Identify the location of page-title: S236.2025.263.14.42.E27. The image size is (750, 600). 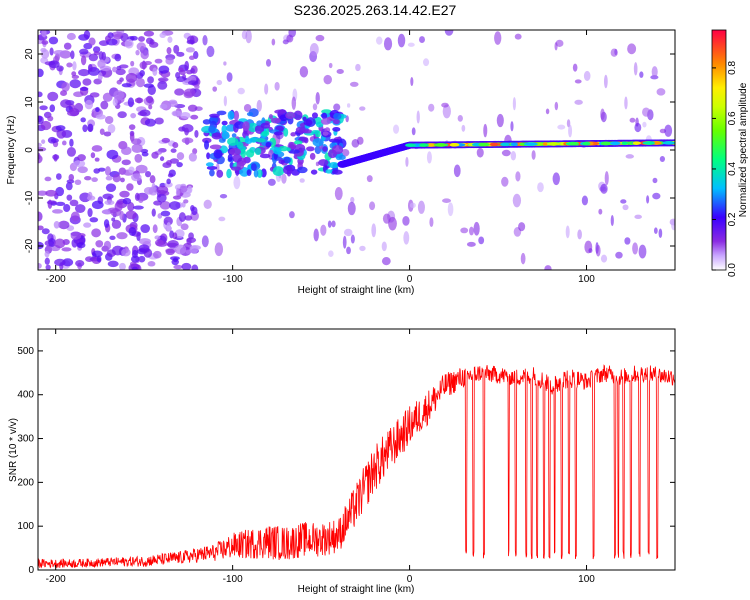
(375, 10).